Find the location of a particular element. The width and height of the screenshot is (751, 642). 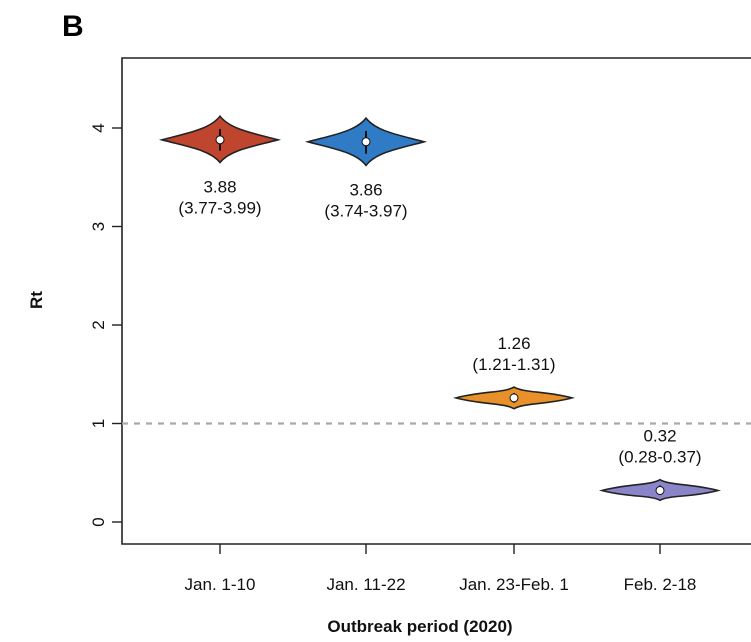

x-tick-label: Jan. 23-Feb. 1 is located at coordinates (514, 584).